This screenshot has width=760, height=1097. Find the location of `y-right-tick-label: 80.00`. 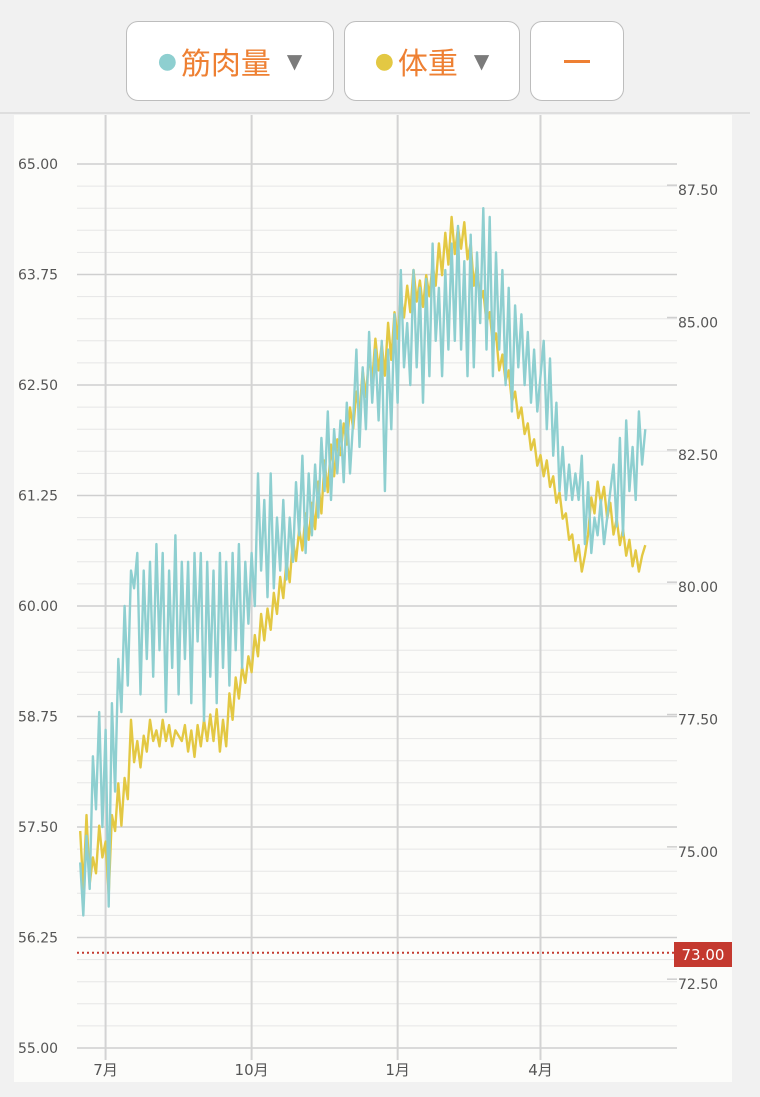

y-right-tick-label: 80.00 is located at coordinates (698, 588).